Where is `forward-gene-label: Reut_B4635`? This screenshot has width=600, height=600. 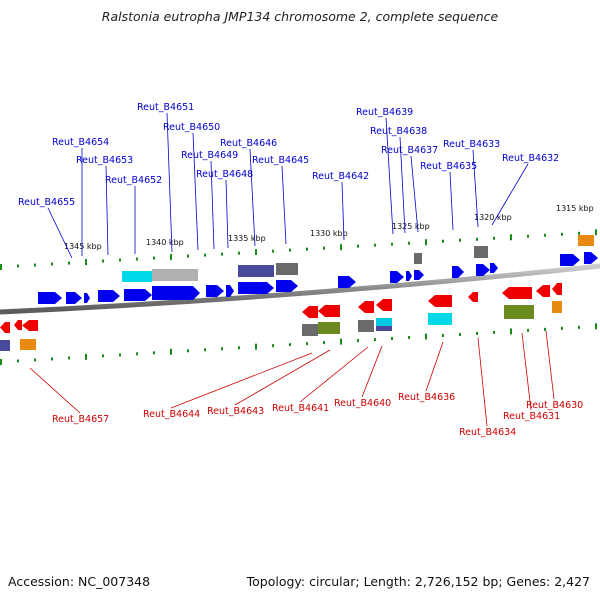
forward-gene-label: Reut_B4635 is located at coordinates (448, 166).